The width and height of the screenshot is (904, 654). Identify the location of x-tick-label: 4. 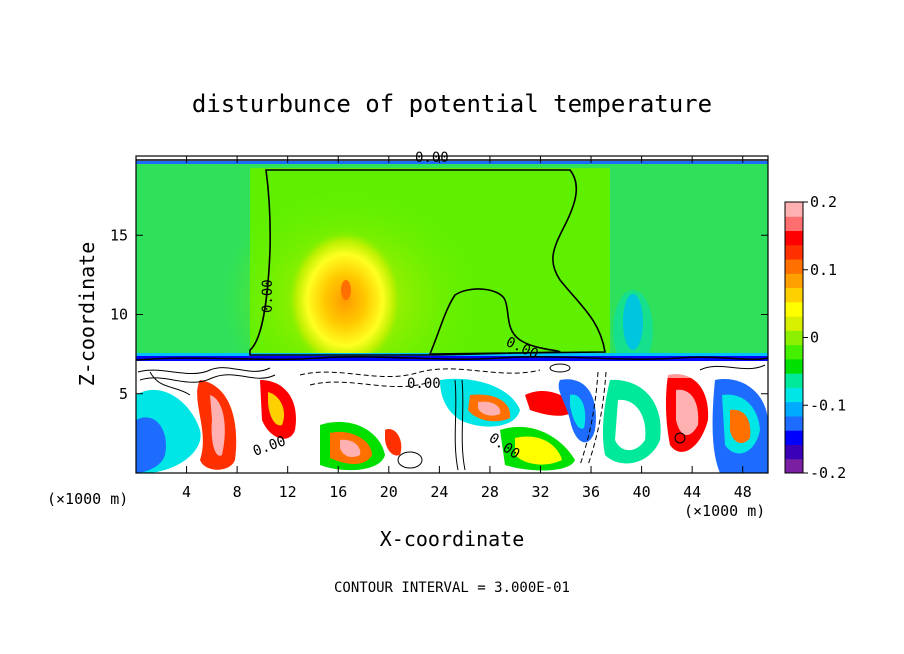
(186, 492).